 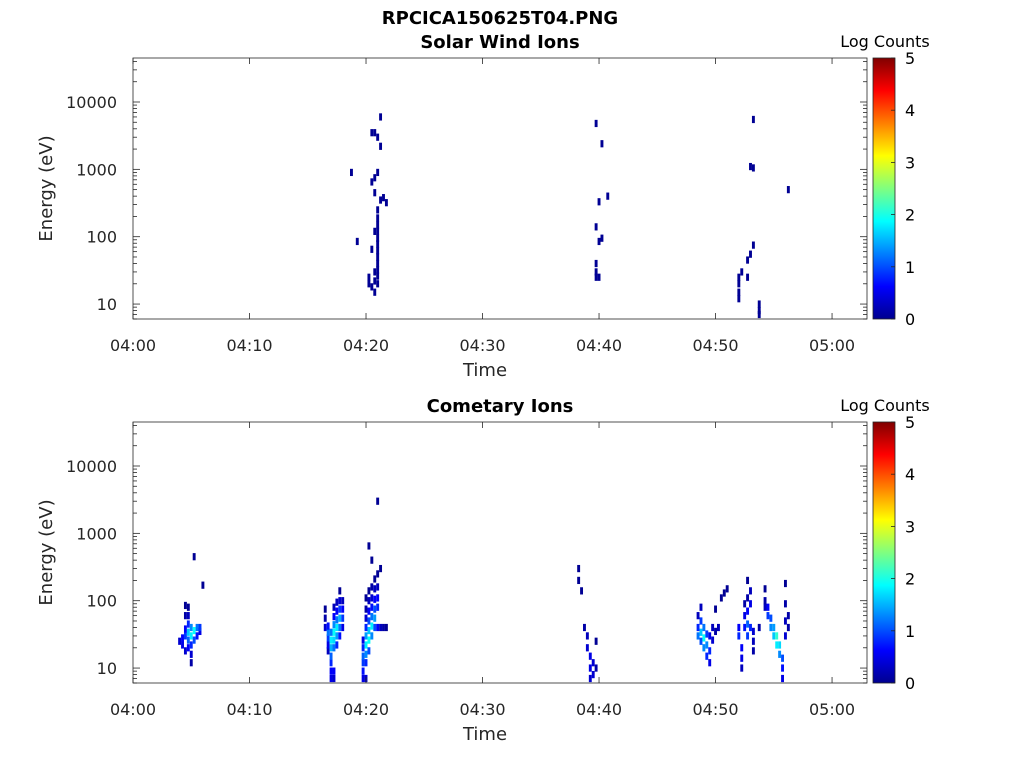 What do you see at coordinates (91, 102) in the screenshot?
I see `y-tick-label: 10000` at bounding box center [91, 102].